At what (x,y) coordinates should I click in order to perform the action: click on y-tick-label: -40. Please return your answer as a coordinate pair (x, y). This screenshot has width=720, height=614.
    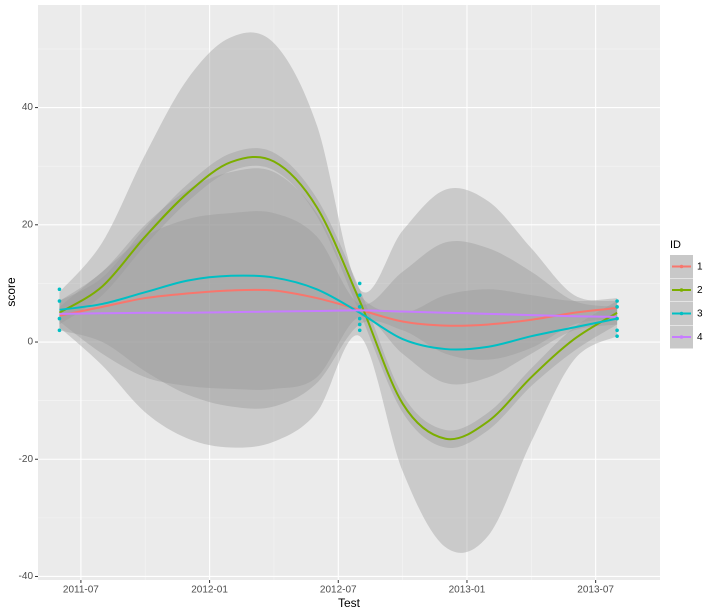
    Looking at the image, I should click on (26, 576).